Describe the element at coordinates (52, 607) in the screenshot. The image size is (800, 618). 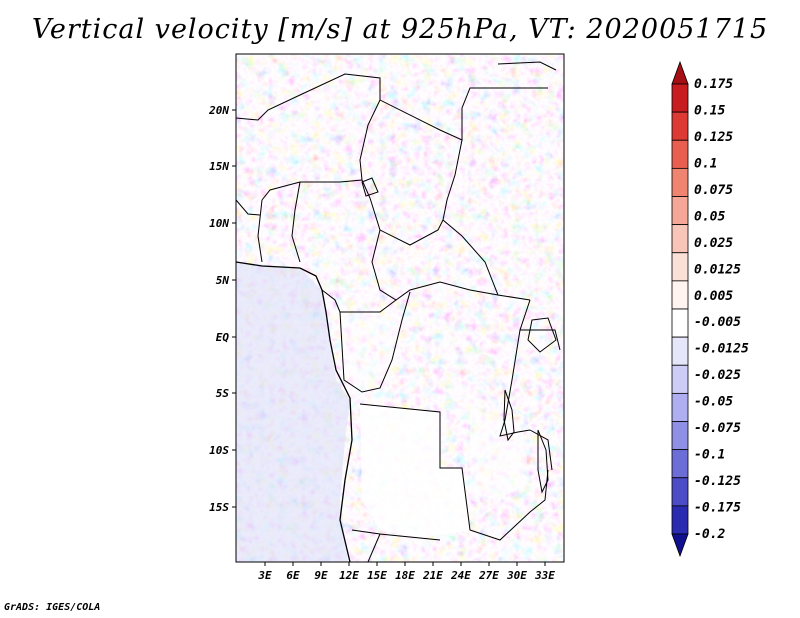
I see `credit-text: GrADS: IGES/COLA` at that location.